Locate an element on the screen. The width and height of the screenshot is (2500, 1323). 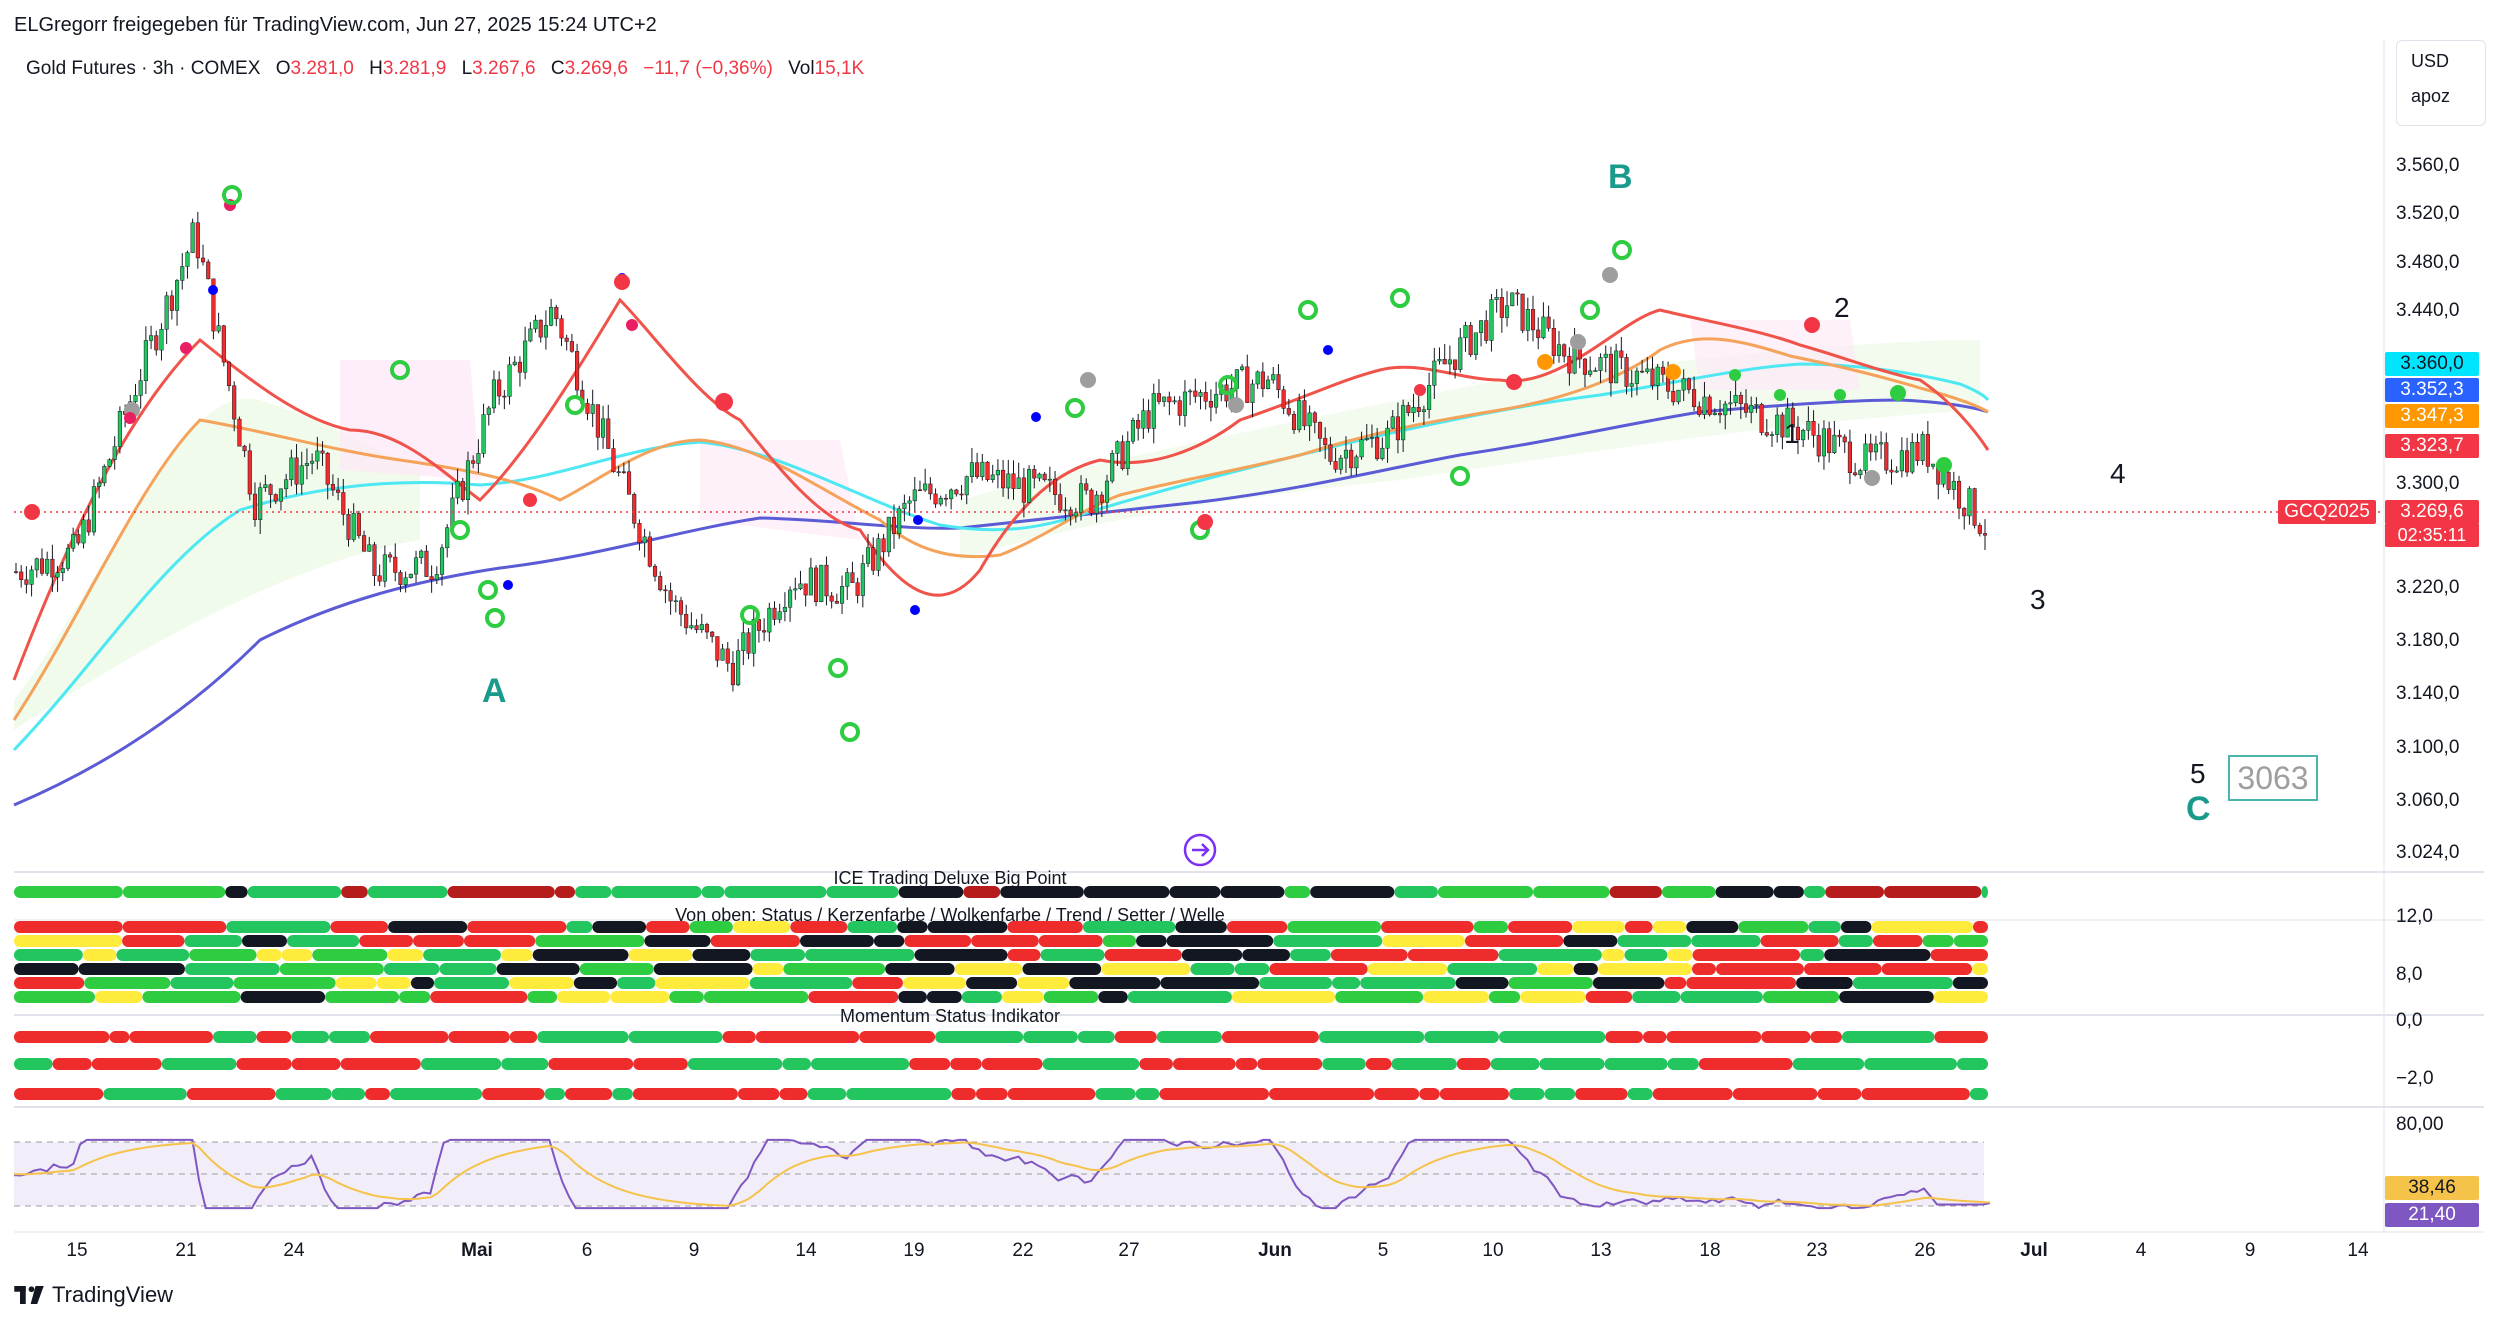
volume-value: 15,1K is located at coordinates (839, 68).